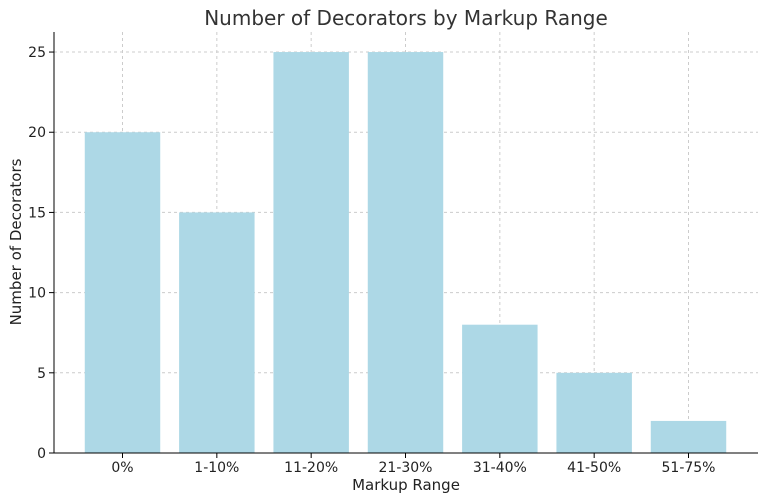 The image size is (768, 502). What do you see at coordinates (37, 53) in the screenshot?
I see `y-tick-label: 25` at bounding box center [37, 53].